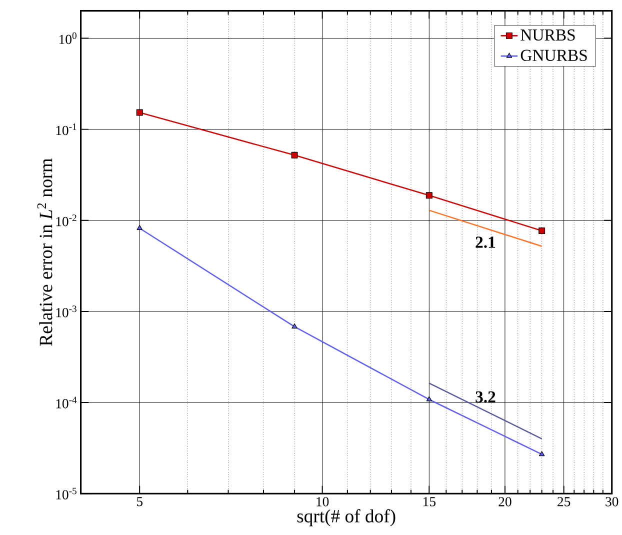 This screenshot has width=622, height=535. What do you see at coordinates (322, 501) in the screenshot?
I see `x-tick-label: 10` at bounding box center [322, 501].